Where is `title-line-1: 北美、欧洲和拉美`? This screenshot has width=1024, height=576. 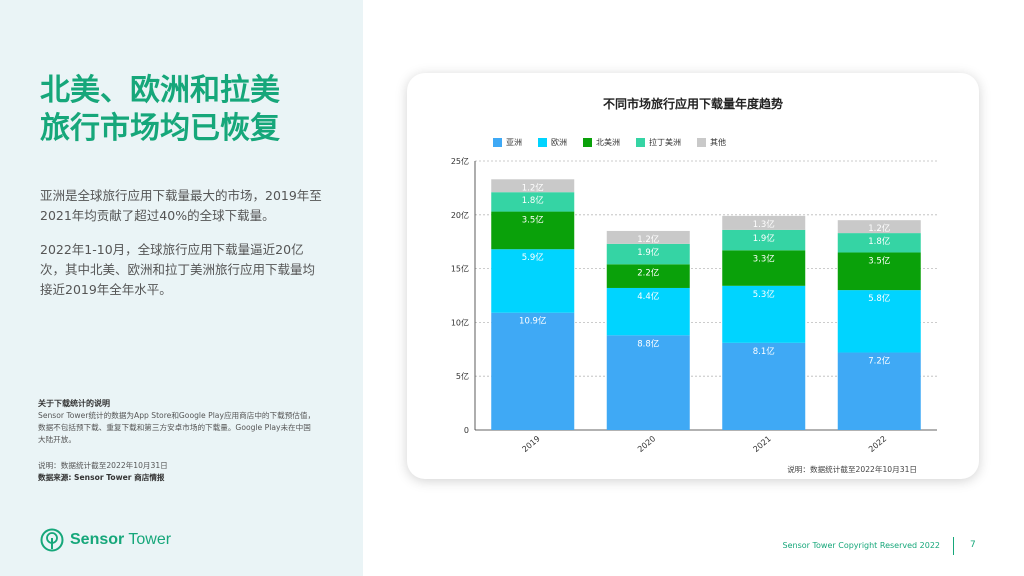 title-line-1: 北美、欧洲和拉美 is located at coordinates (160, 90).